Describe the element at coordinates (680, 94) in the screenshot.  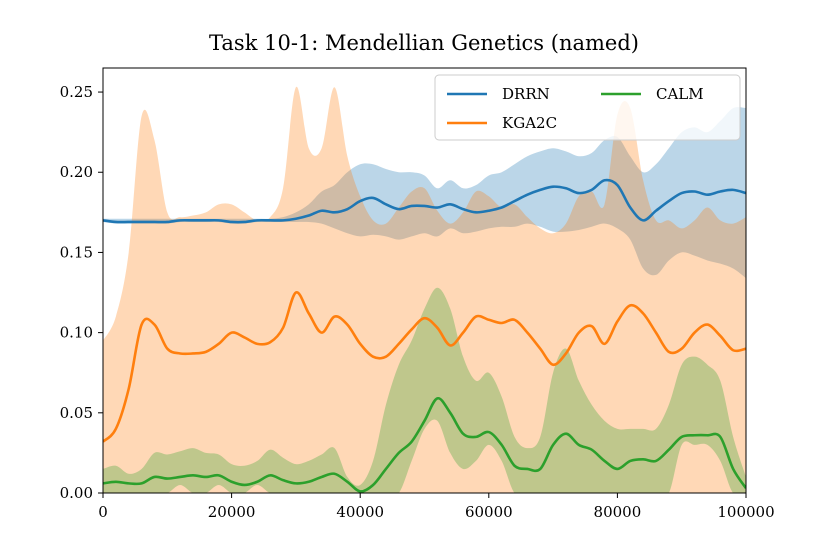
I see `calm-legend-label: CALM` at that location.